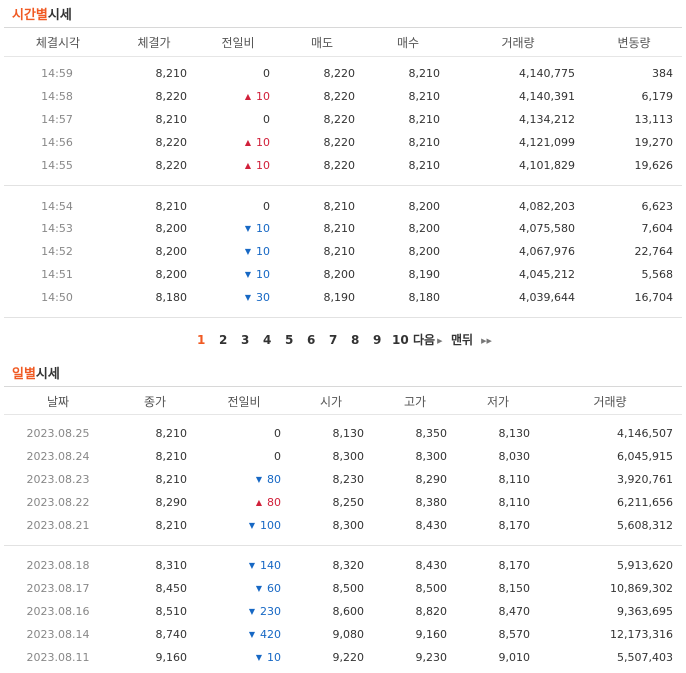 The image size is (686, 673). Describe the element at coordinates (645, 657) in the screenshot. I see `daily-volume-cell: 5,507,403` at that location.